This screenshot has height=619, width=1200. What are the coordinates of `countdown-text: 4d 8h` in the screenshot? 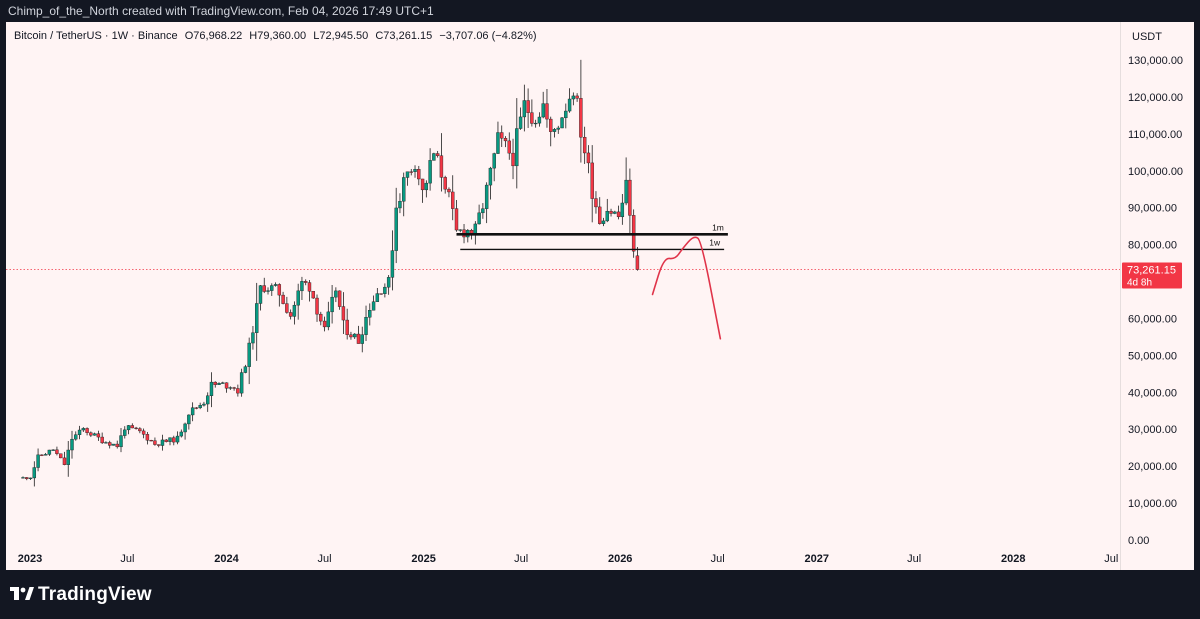 It's located at (1139, 282).